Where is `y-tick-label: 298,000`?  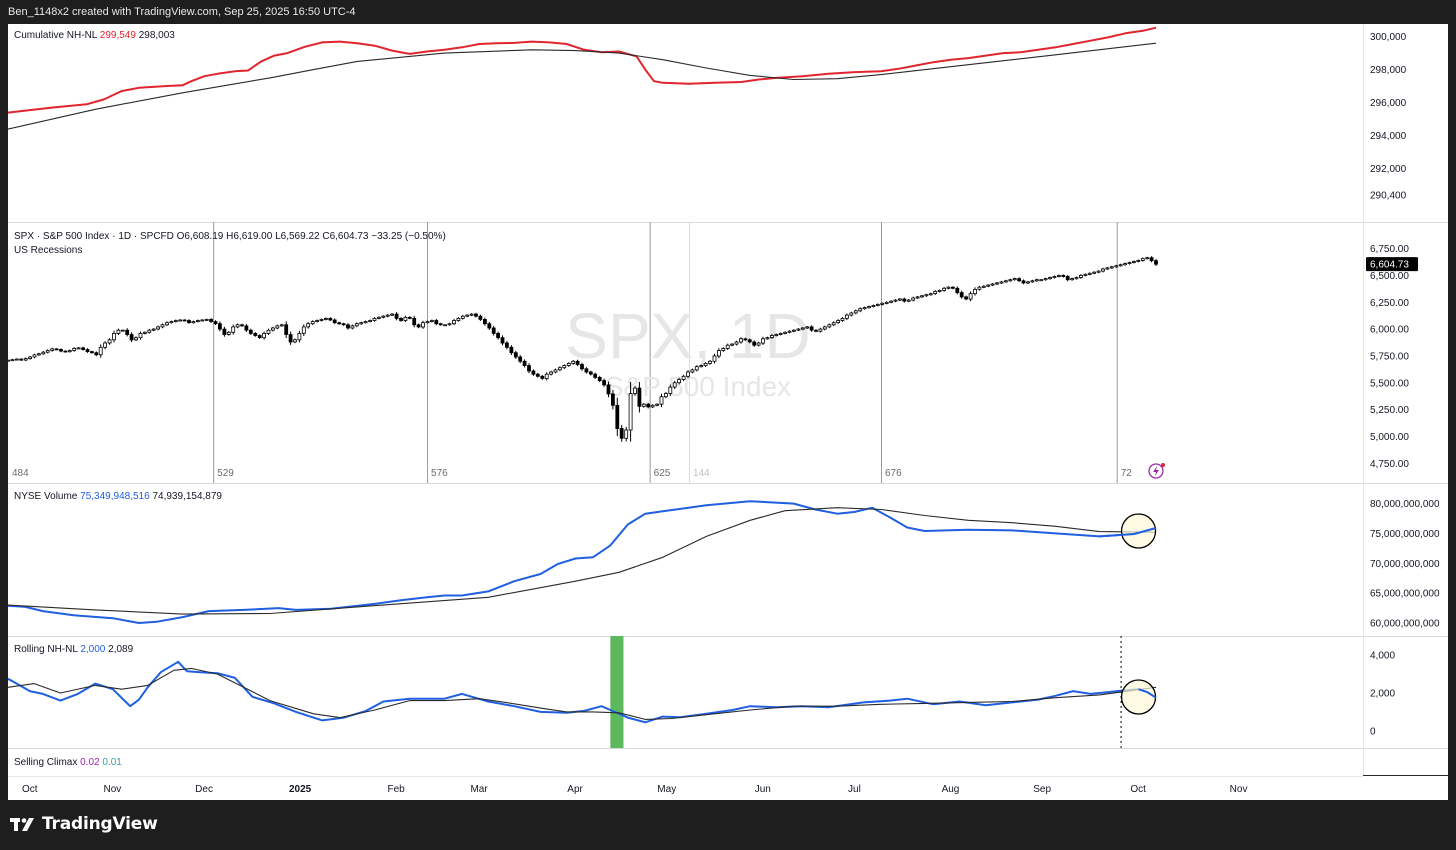 y-tick-label: 298,000 is located at coordinates (1388, 70).